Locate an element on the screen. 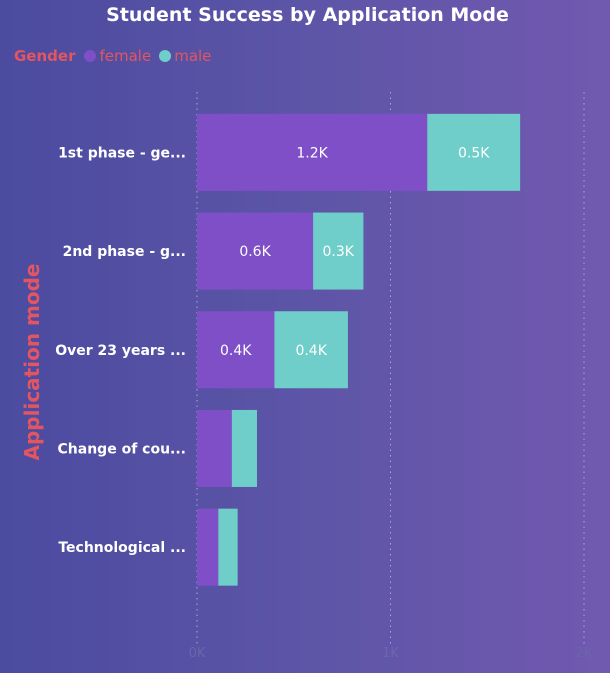  legend: Gender female male is located at coordinates (116, 56).